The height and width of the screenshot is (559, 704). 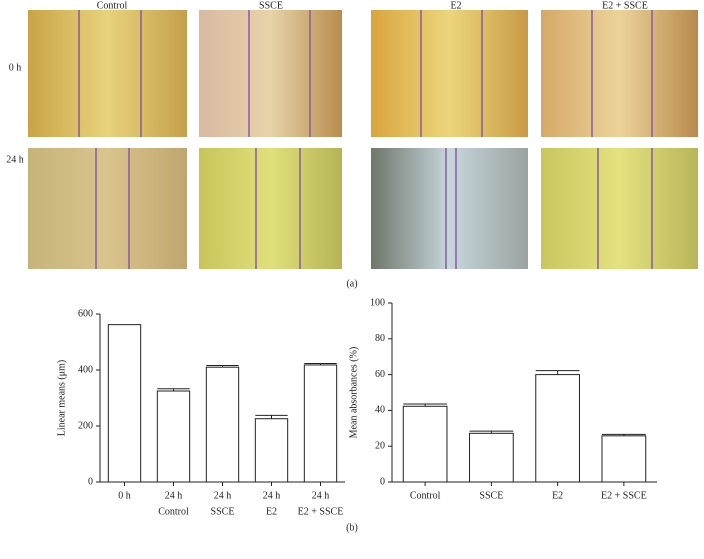 I want to click on y-tick-label: 200, so click(x=85, y=425).